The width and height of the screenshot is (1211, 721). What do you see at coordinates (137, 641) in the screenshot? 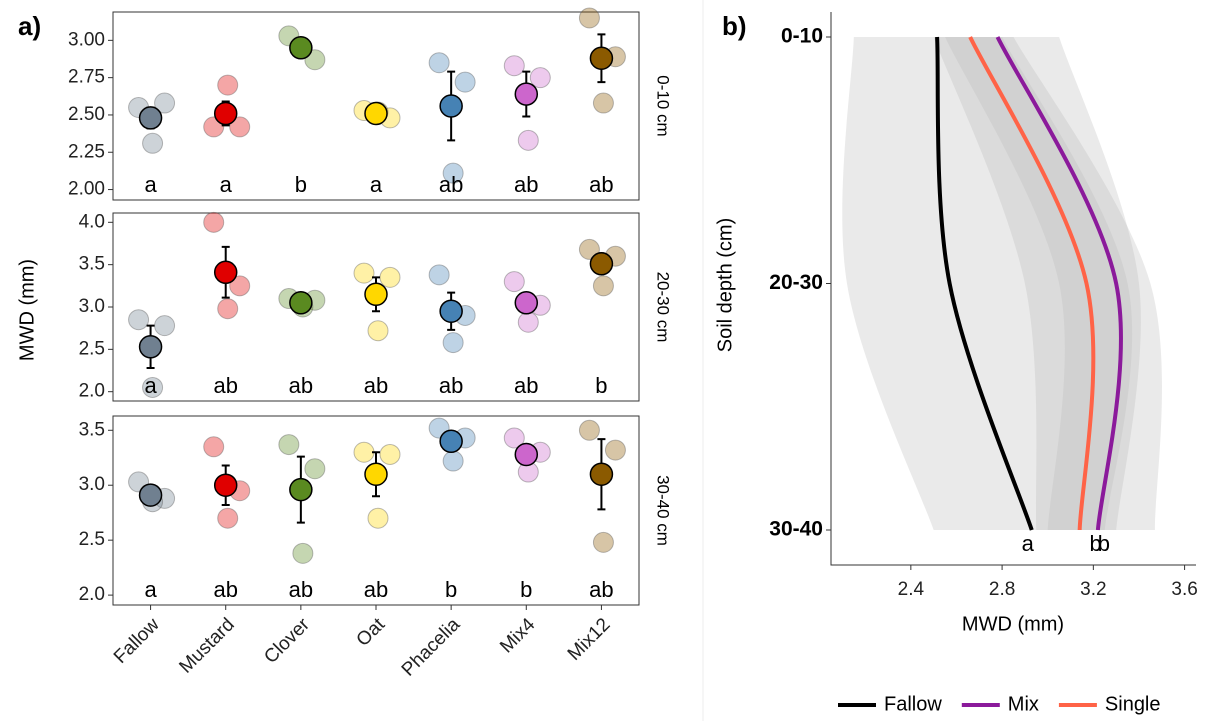
I see `x-tick-label: Fallow` at bounding box center [137, 641].